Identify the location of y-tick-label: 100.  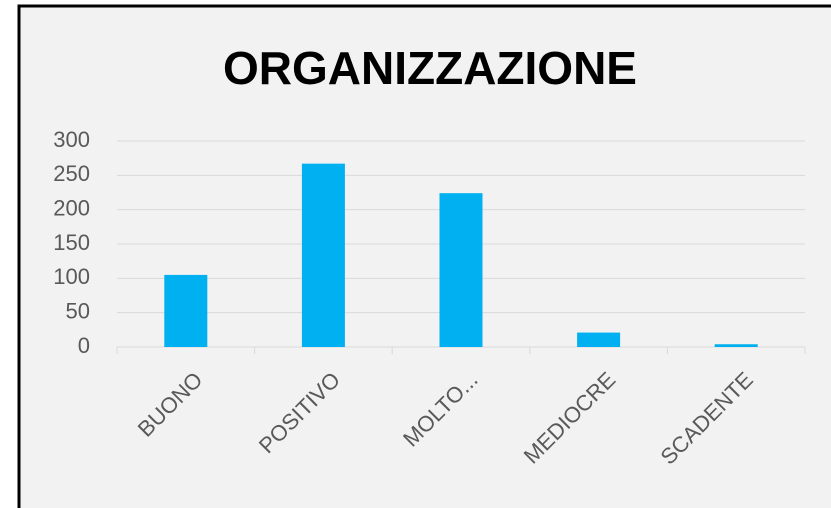
(71, 276).